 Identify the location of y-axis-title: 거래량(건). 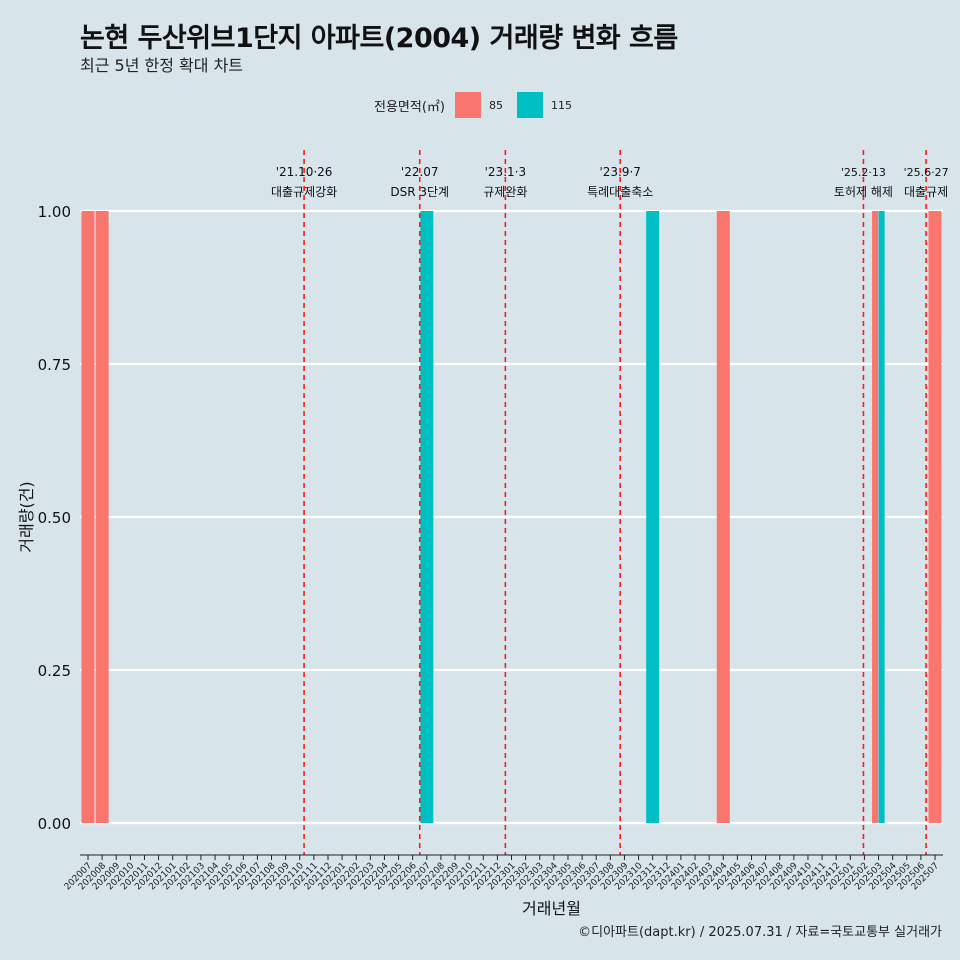
(26, 516).